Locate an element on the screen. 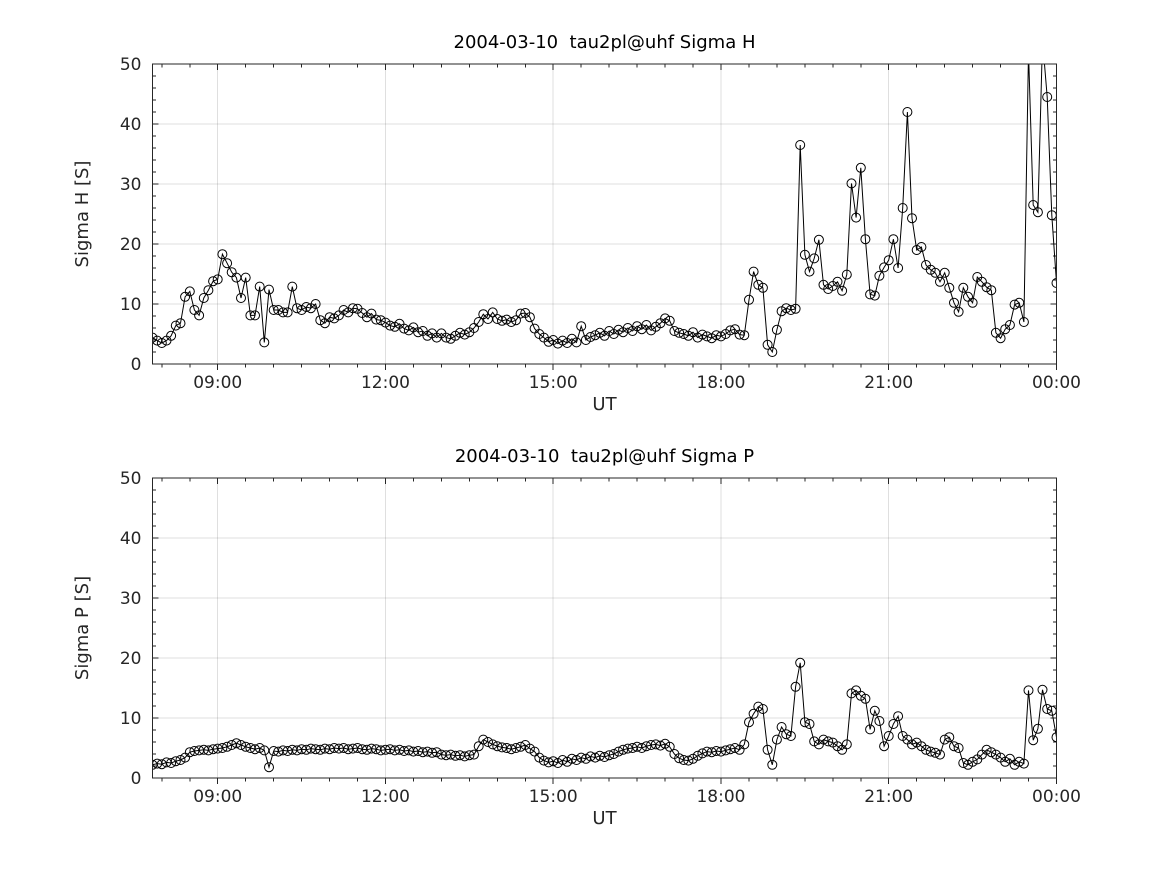 This screenshot has height=875, width=1167. x-tick-label: 15:00 is located at coordinates (553, 383).